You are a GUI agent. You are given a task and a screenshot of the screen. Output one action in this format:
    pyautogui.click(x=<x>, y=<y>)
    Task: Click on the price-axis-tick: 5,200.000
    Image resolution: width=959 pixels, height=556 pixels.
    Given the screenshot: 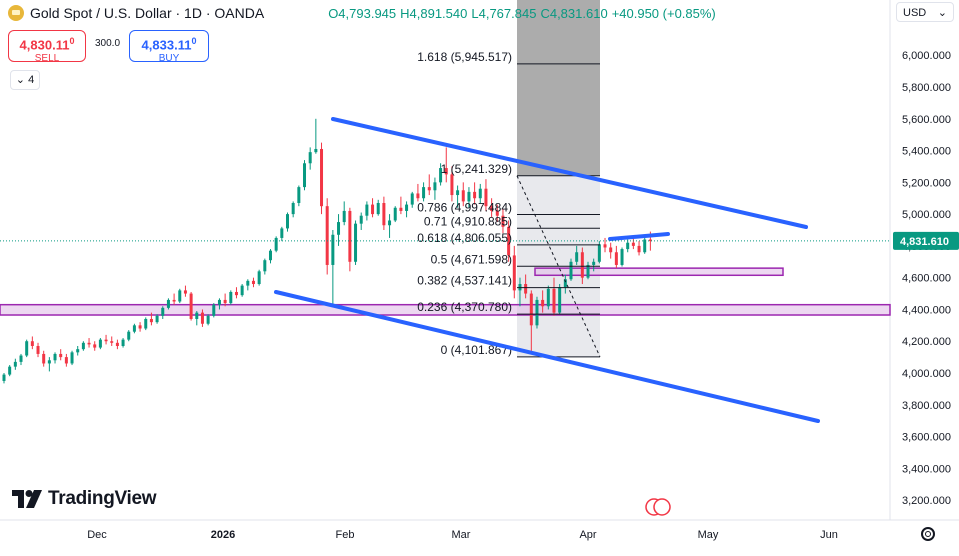 What is the action you would take?
    pyautogui.click(x=926, y=183)
    